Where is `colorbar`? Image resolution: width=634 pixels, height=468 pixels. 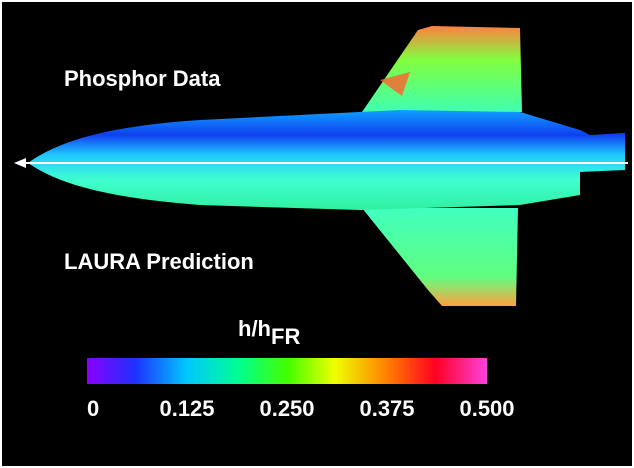
colorbar is located at coordinates (287, 371).